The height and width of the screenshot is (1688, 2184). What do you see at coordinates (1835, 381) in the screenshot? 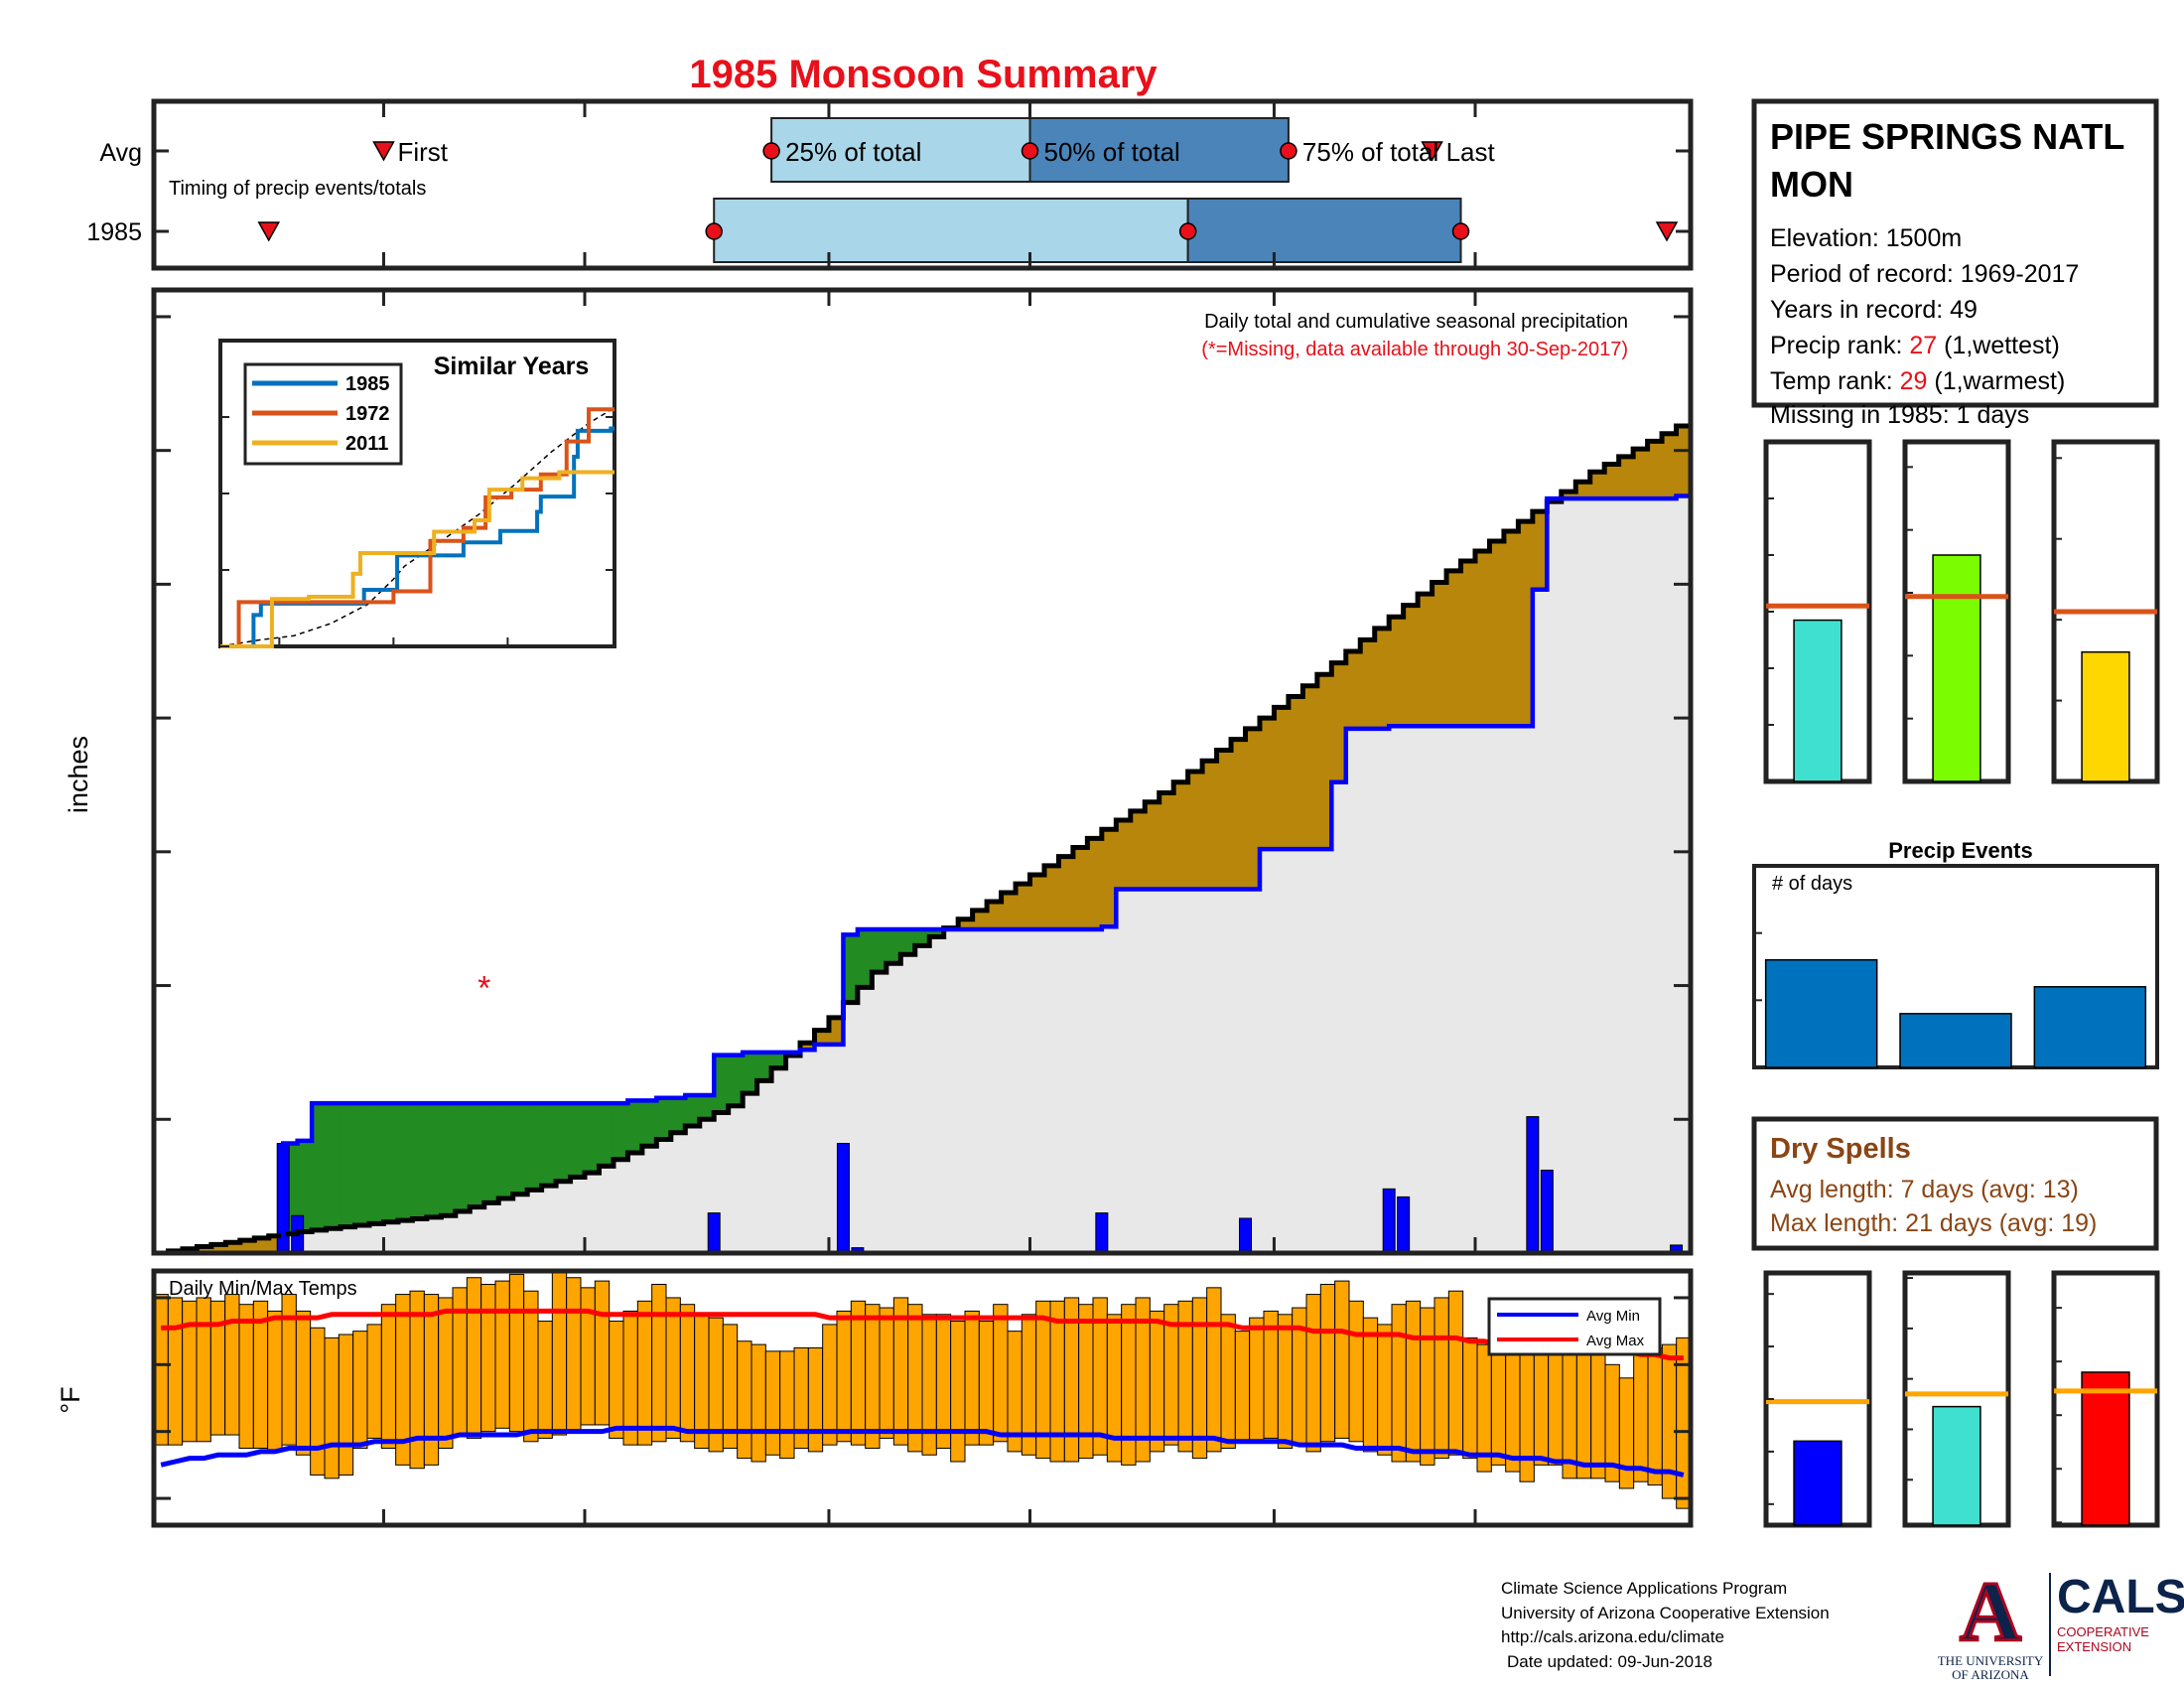
I see `temp-rank-label: Temp rank:` at bounding box center [1835, 381].